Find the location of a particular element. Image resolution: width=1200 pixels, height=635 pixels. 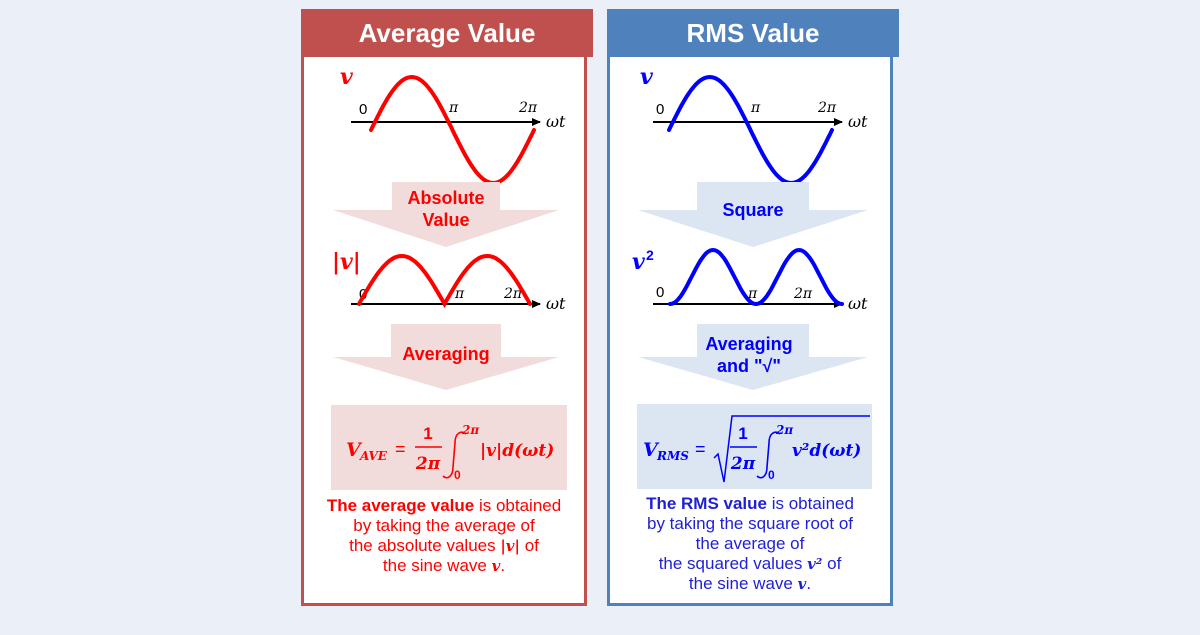

averaging-root-step-label-line1: Averaging is located at coordinates (748, 344).